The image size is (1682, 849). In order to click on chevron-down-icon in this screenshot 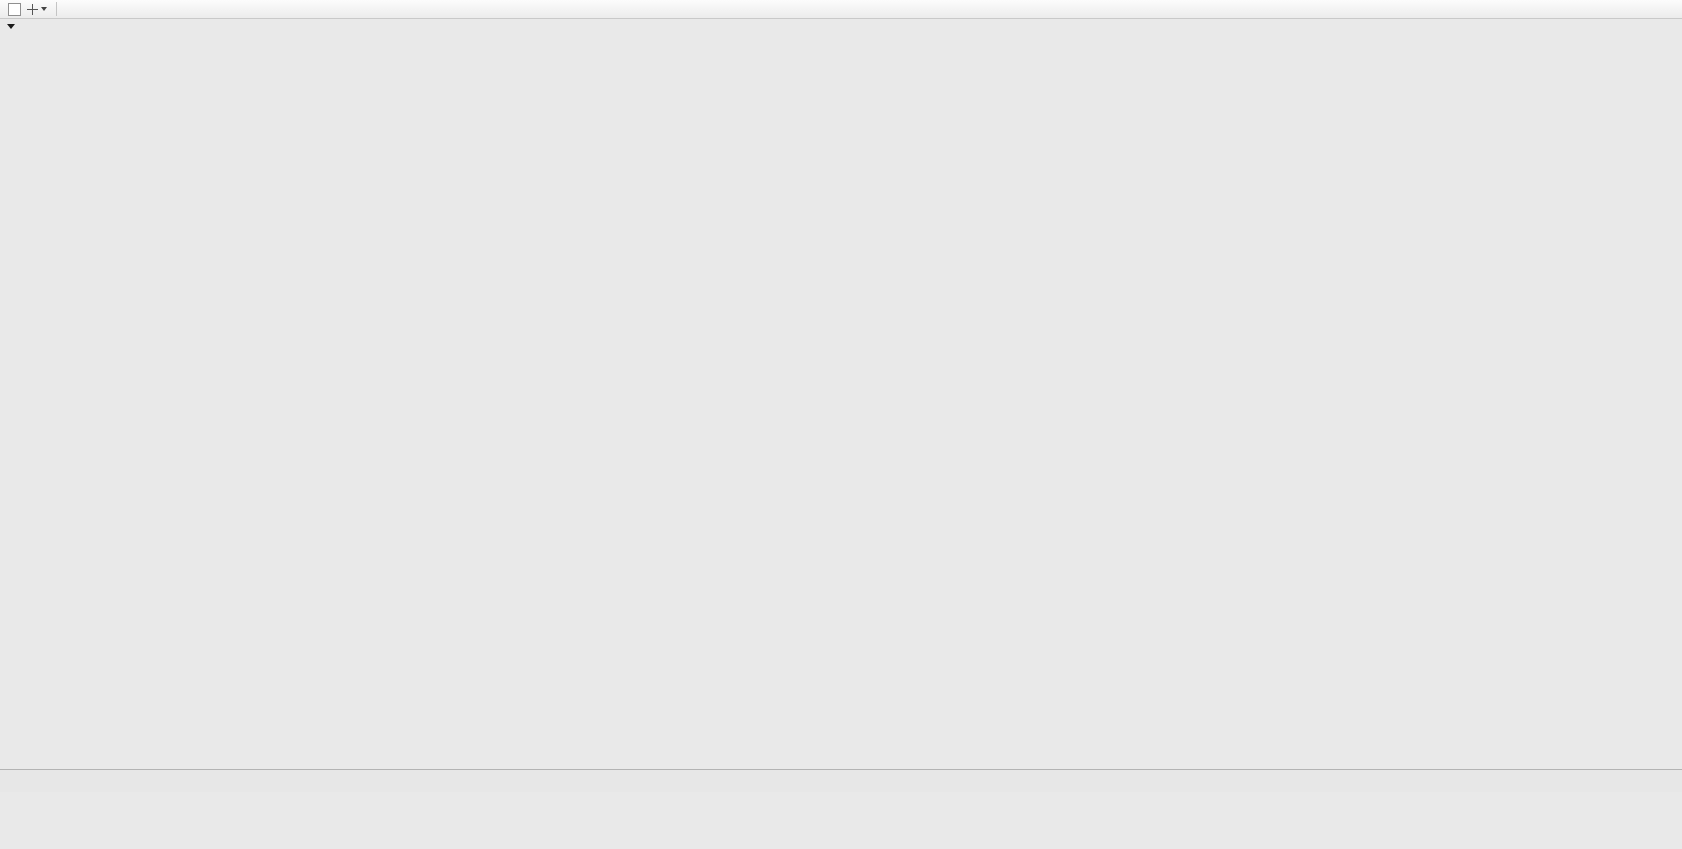, I will do `click(44, 9)`.